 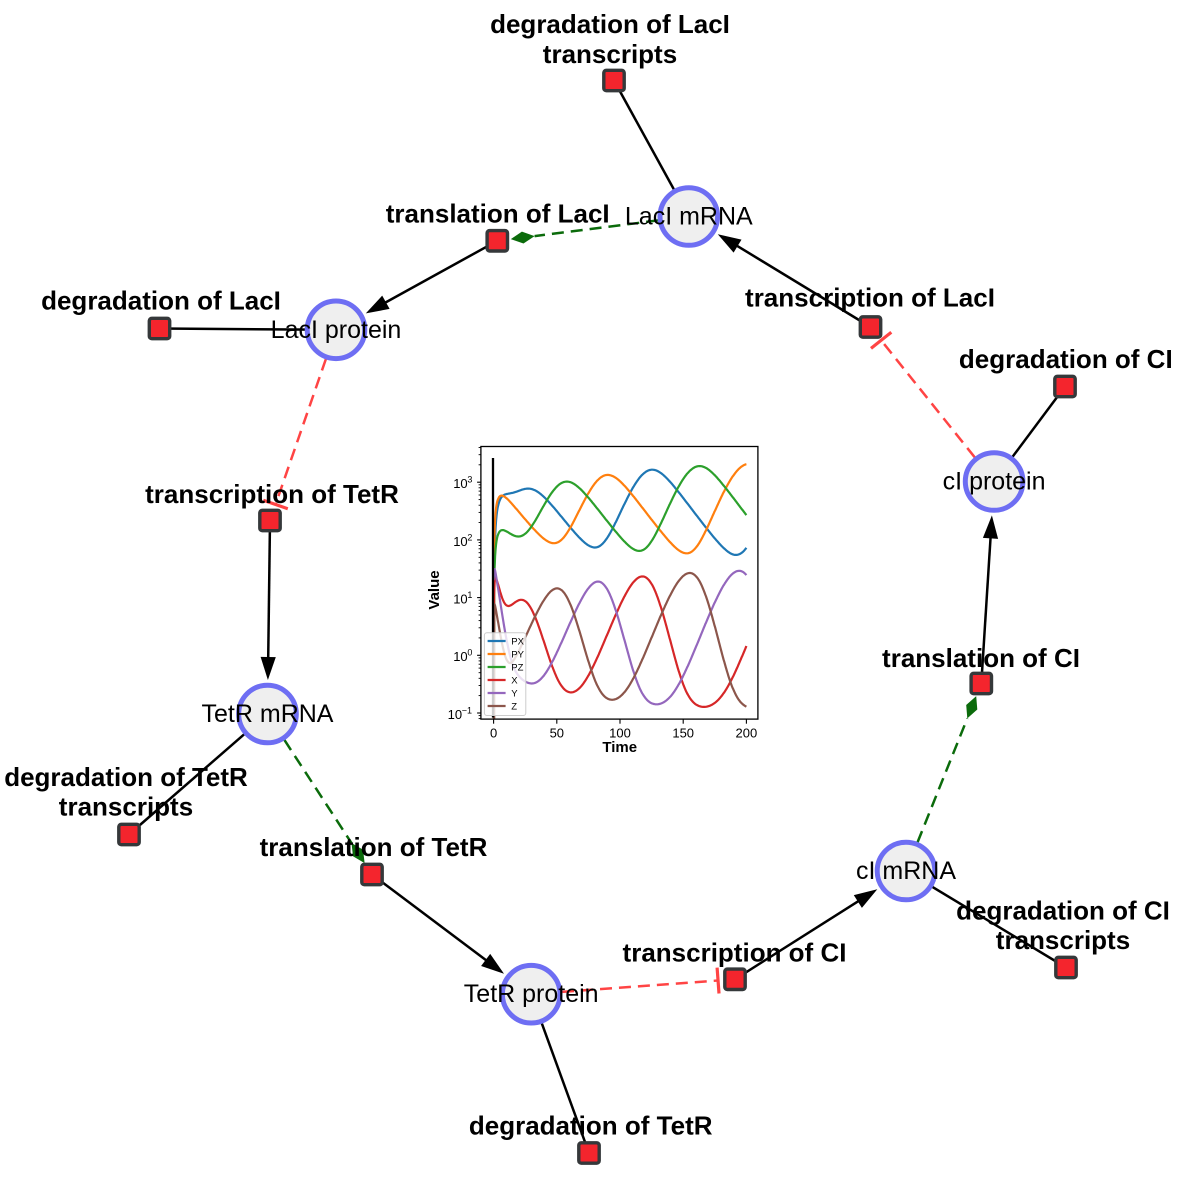 I want to click on svg-text: −1, so click(x=467, y=710).